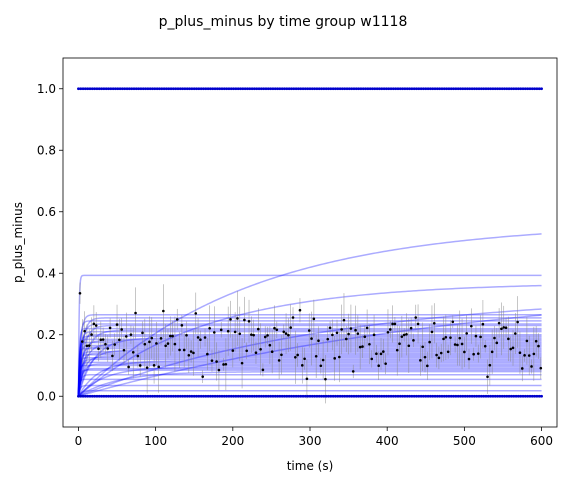  Describe the element at coordinates (46, 212) in the screenshot. I see `y-tick-label: 0.6` at that location.